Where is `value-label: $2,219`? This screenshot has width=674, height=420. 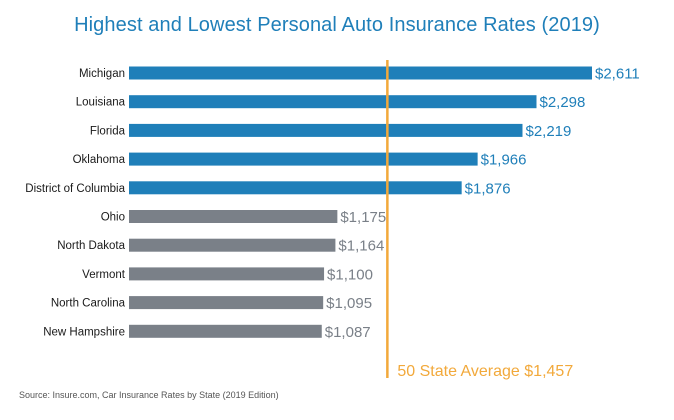 value-label: $2,219 is located at coordinates (548, 131).